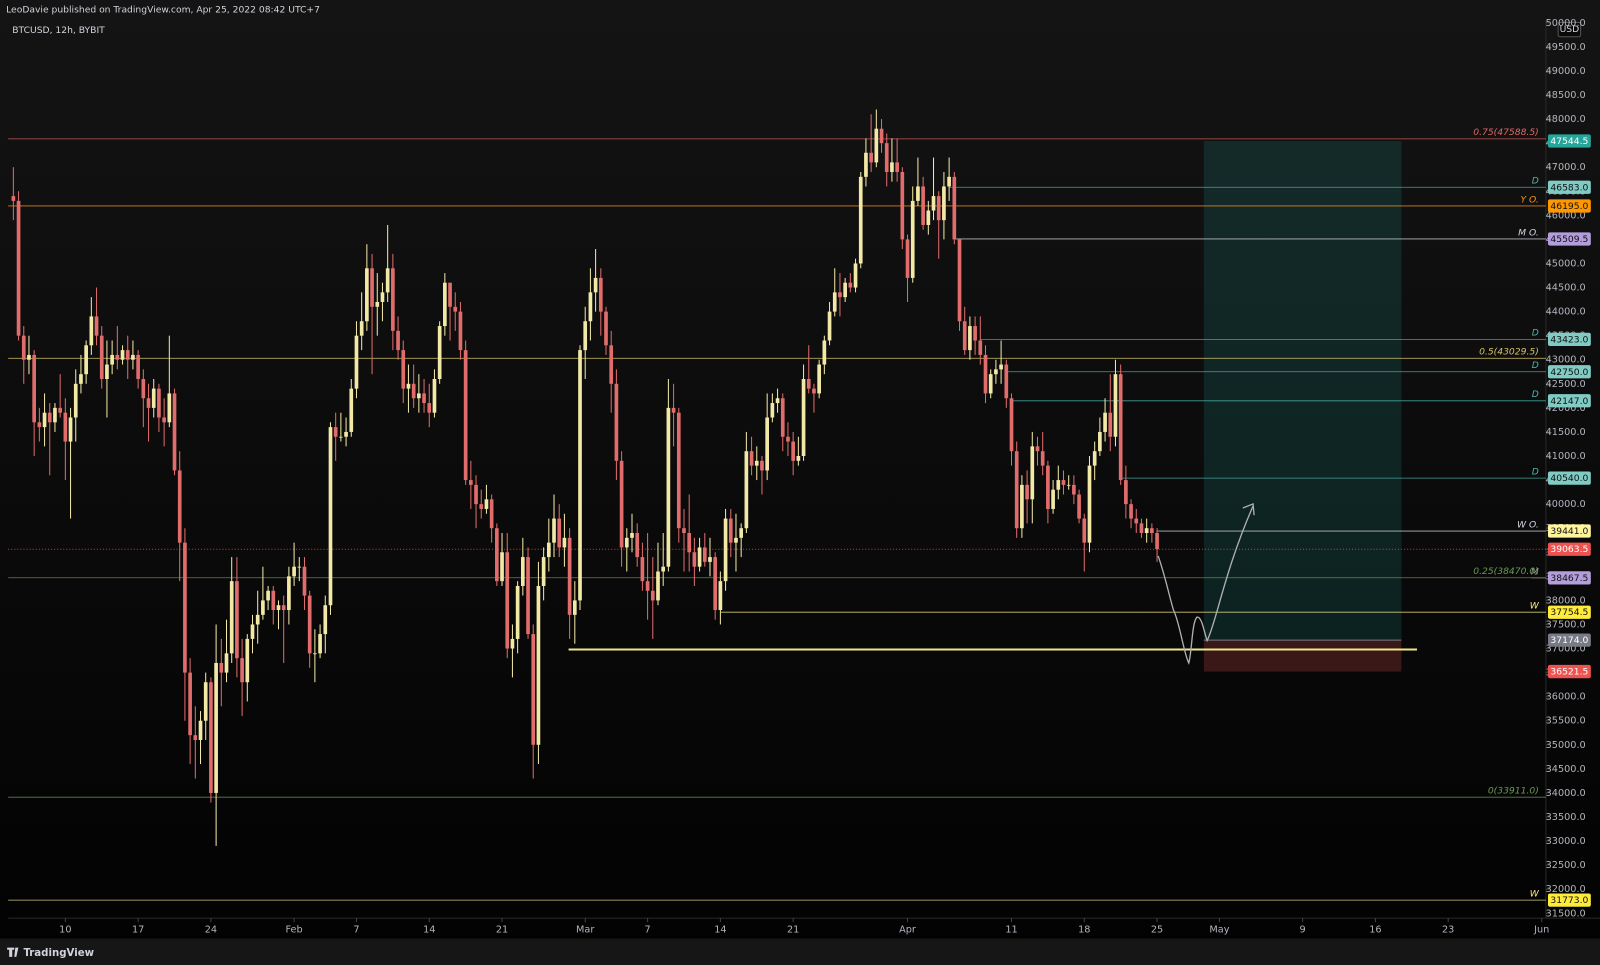 The height and width of the screenshot is (965, 1600). I want to click on price-tag-label: 45509.5, so click(1569, 239).